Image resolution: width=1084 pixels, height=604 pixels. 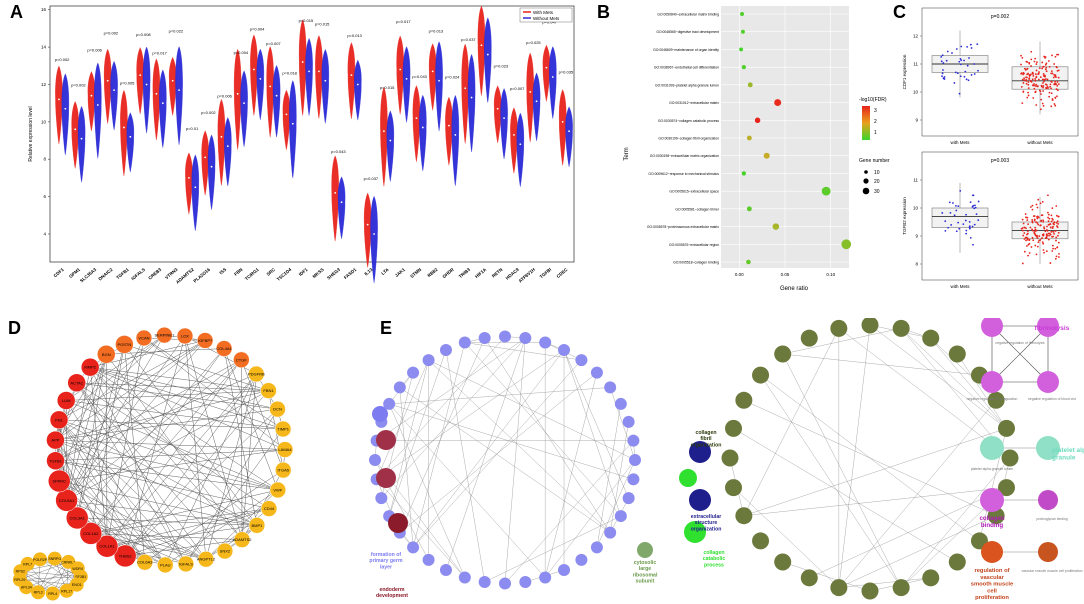 I want to click on violin-pvalue: p=0.015, so click(x=387, y=87).